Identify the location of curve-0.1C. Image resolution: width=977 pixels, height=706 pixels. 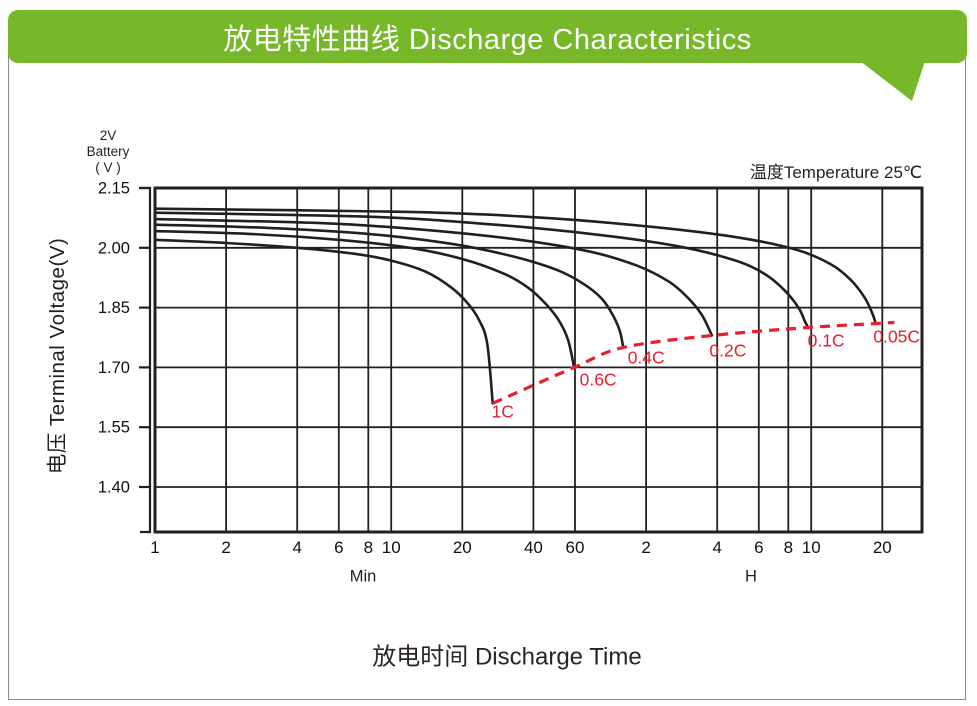
(481, 270).